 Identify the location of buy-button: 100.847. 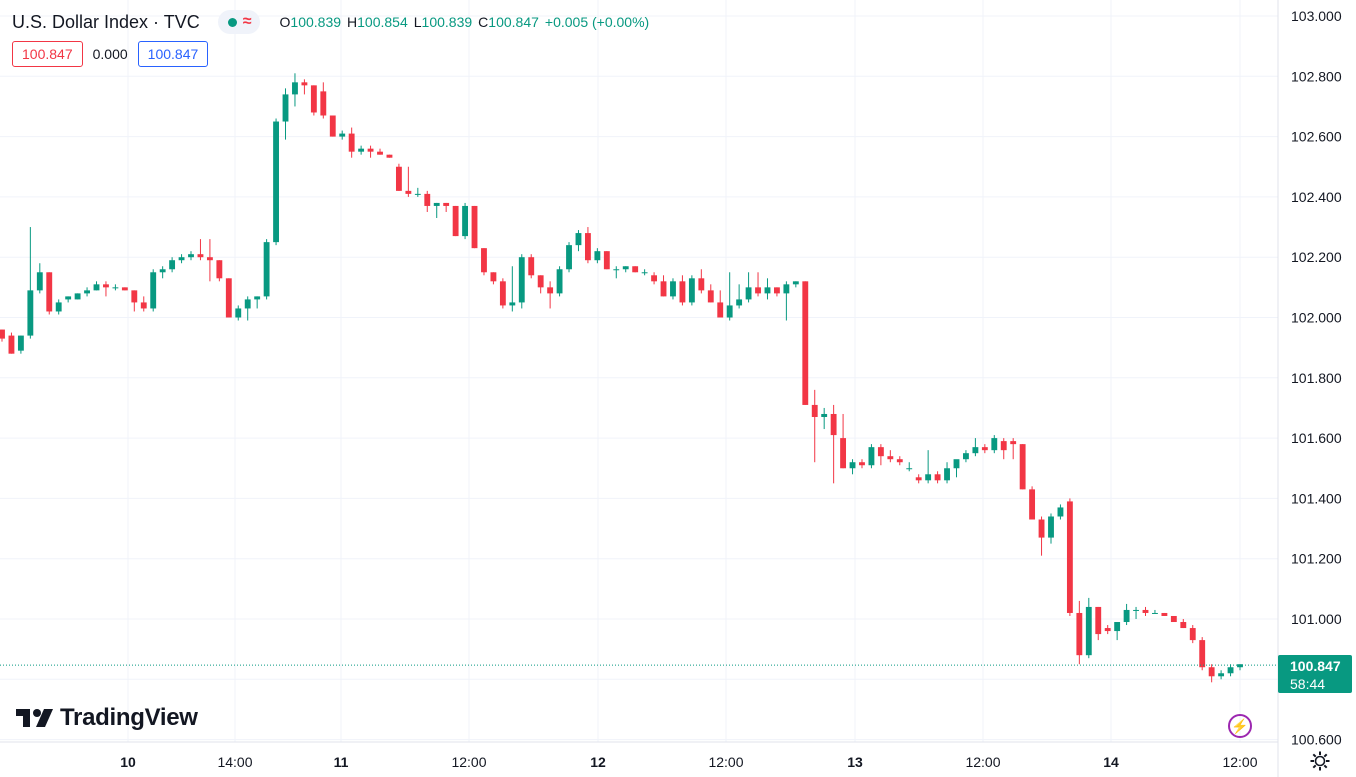
(173, 54).